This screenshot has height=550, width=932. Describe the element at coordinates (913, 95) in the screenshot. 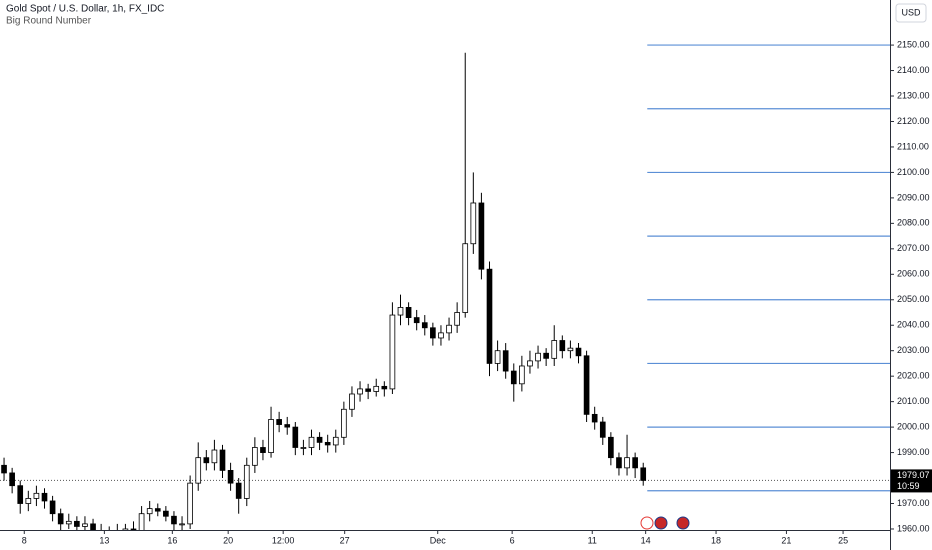

I see `y-tick-label: 2130.00` at that location.